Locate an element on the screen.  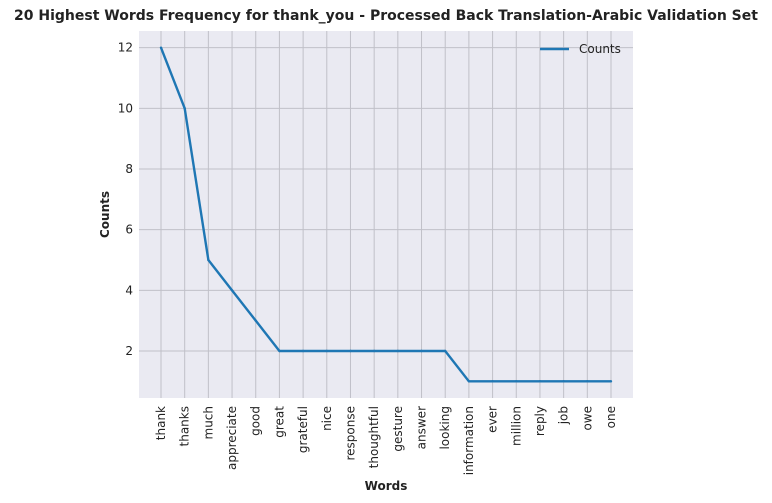
y-tick-label: 8 is located at coordinates (129, 169).